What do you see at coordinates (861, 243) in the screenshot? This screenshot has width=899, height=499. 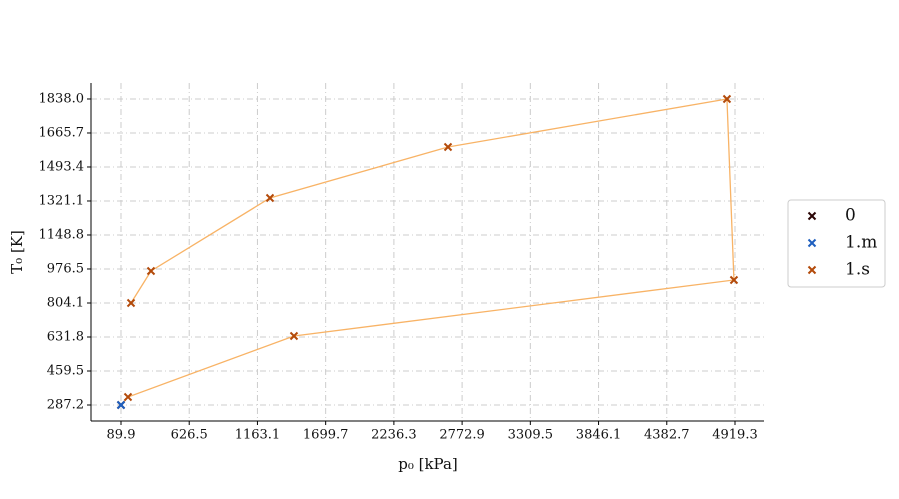 I see `legend-label: 1.m` at bounding box center [861, 243].